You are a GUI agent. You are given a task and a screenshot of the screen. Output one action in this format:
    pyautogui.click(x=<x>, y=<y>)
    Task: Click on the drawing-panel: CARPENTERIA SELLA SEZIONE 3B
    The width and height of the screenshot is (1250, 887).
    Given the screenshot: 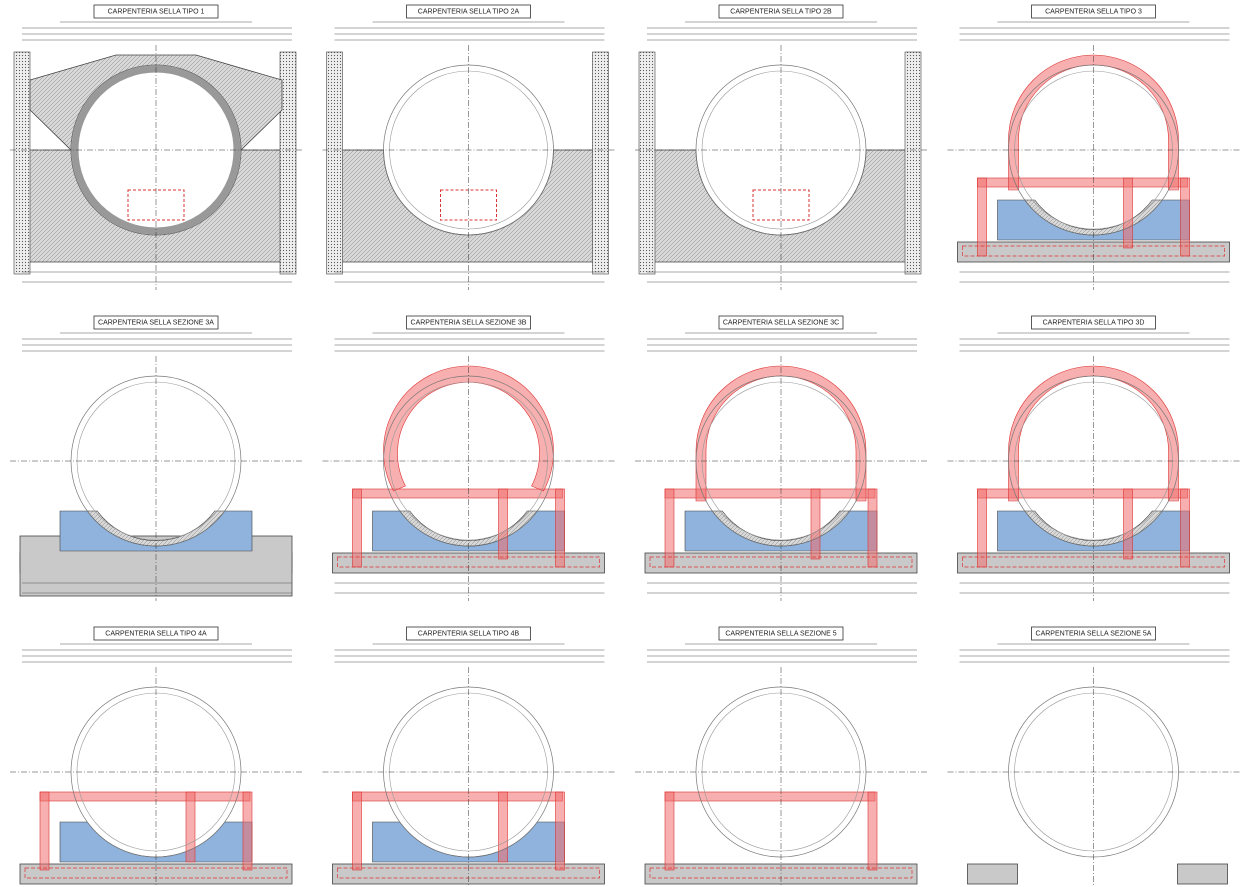 What is the action you would take?
    pyautogui.click(x=468, y=458)
    